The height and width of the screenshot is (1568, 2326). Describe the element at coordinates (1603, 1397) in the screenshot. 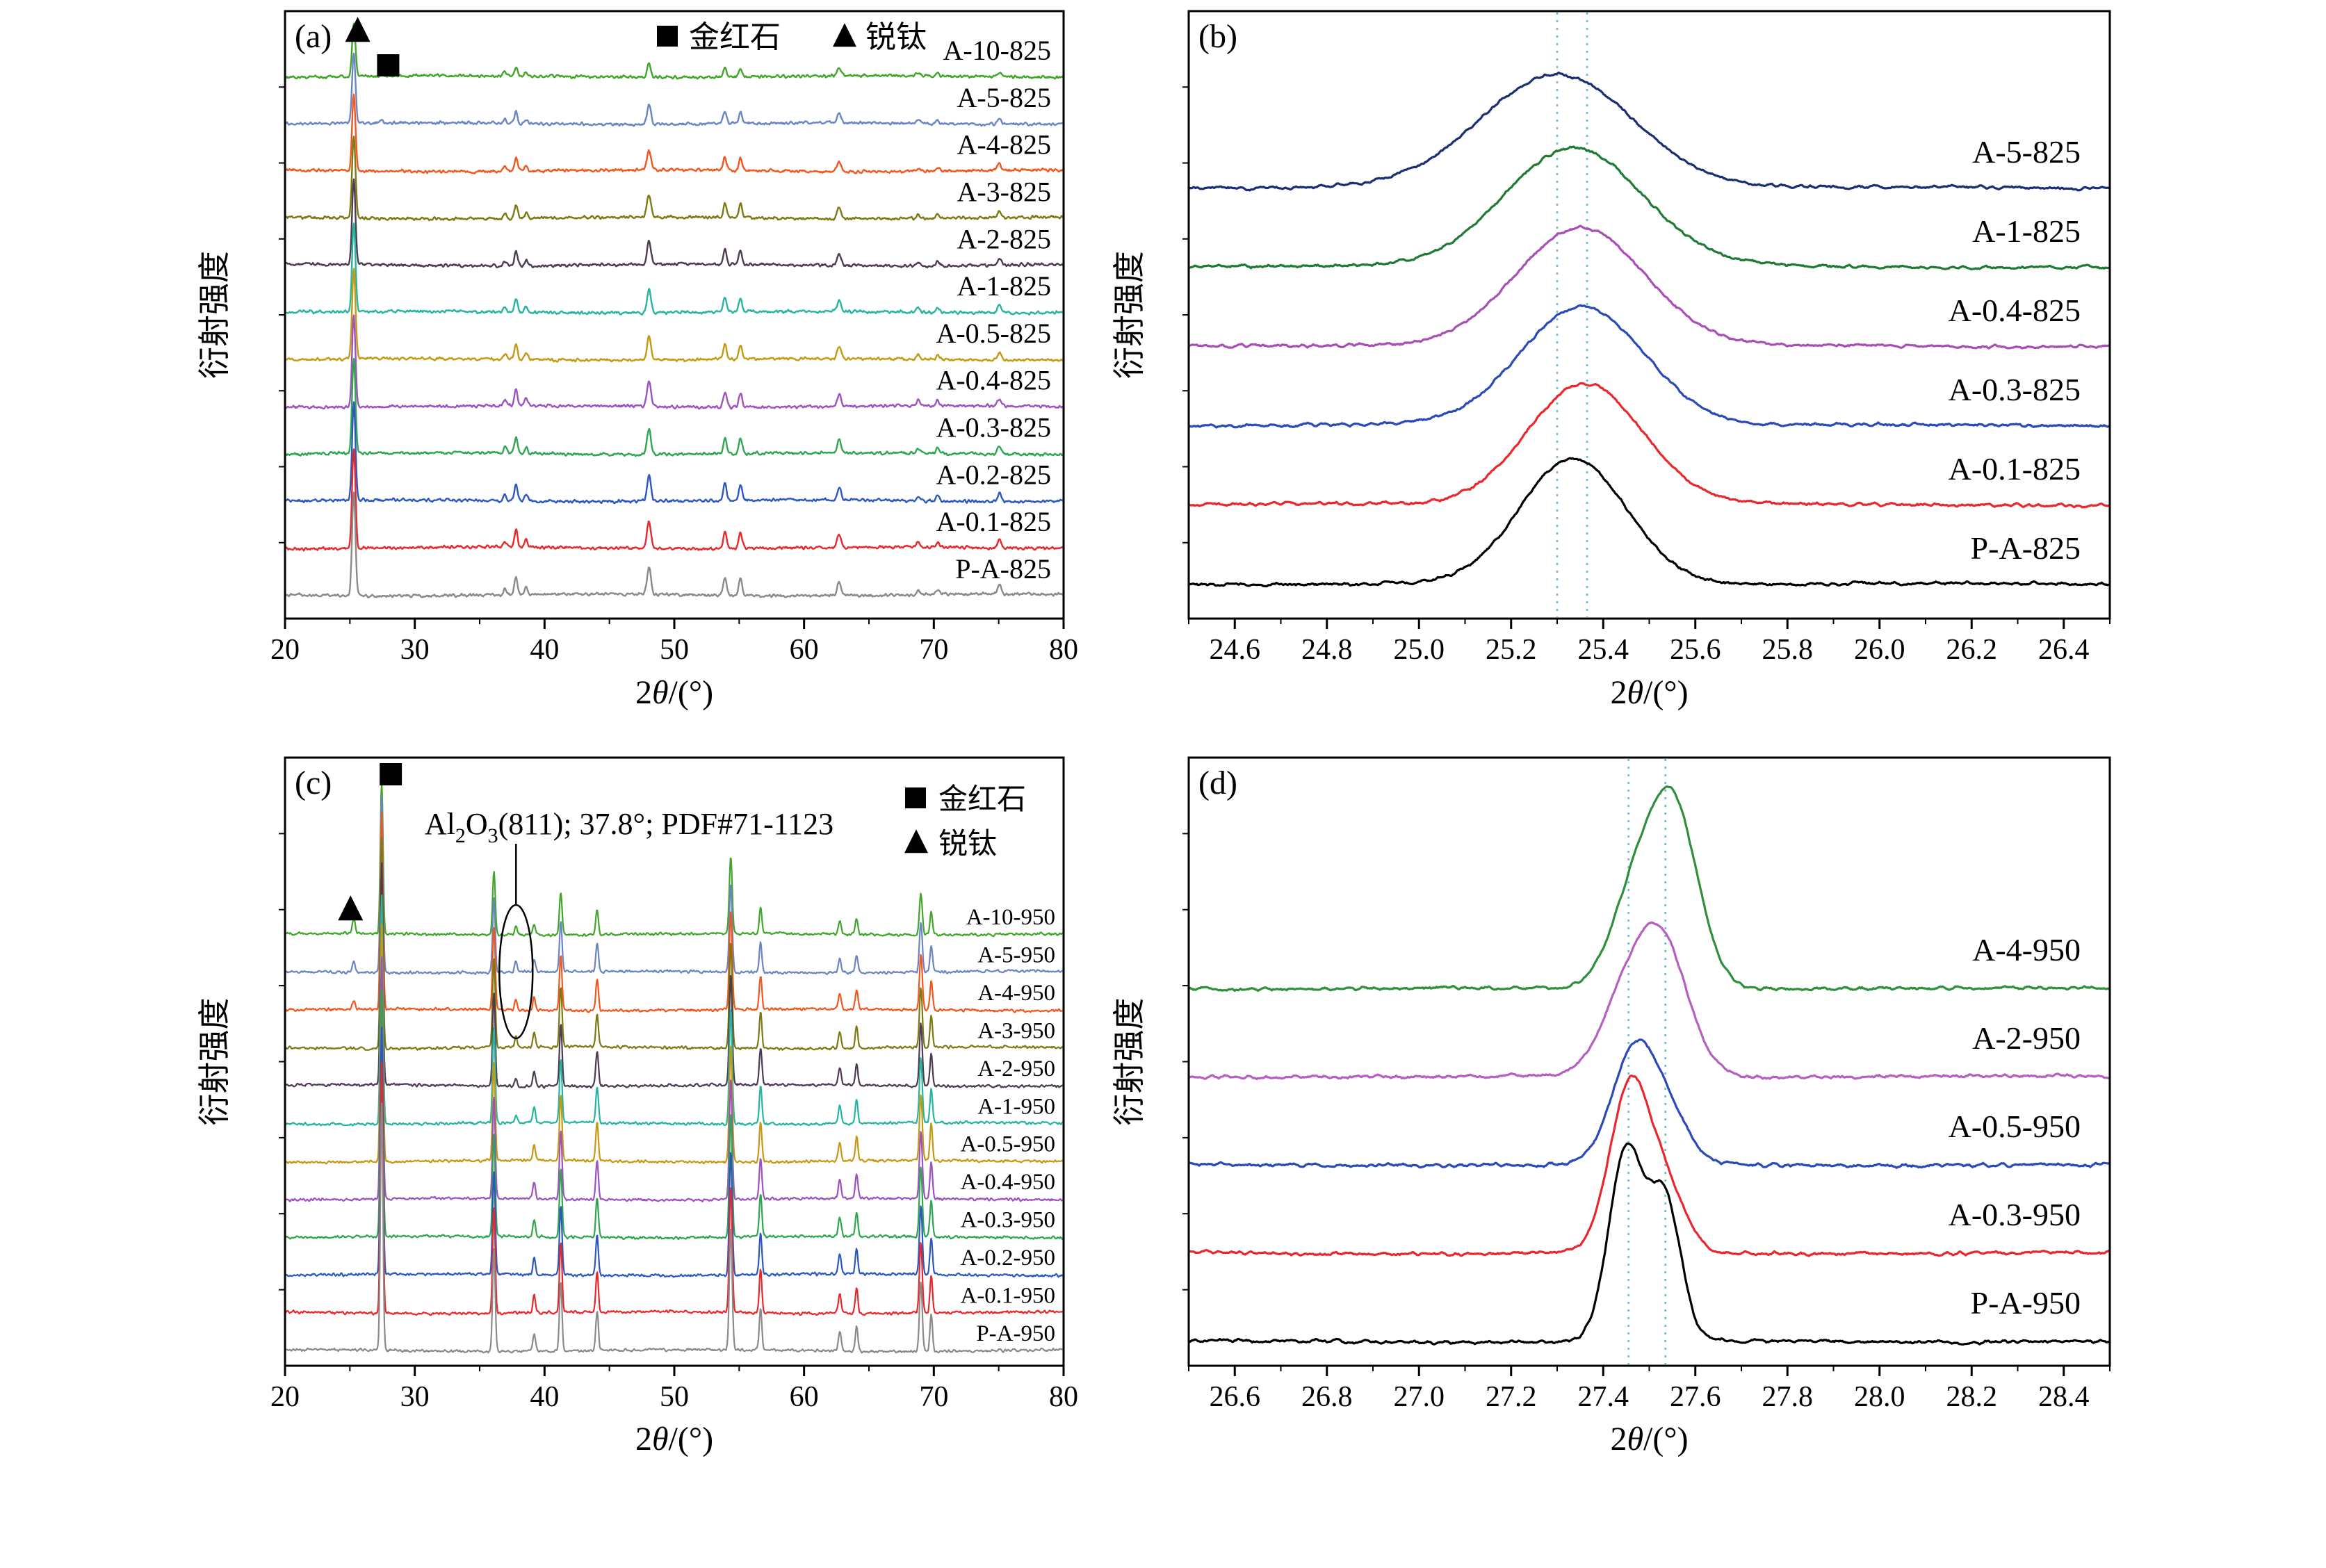

I see `x-tick-label: 27.4` at that location.